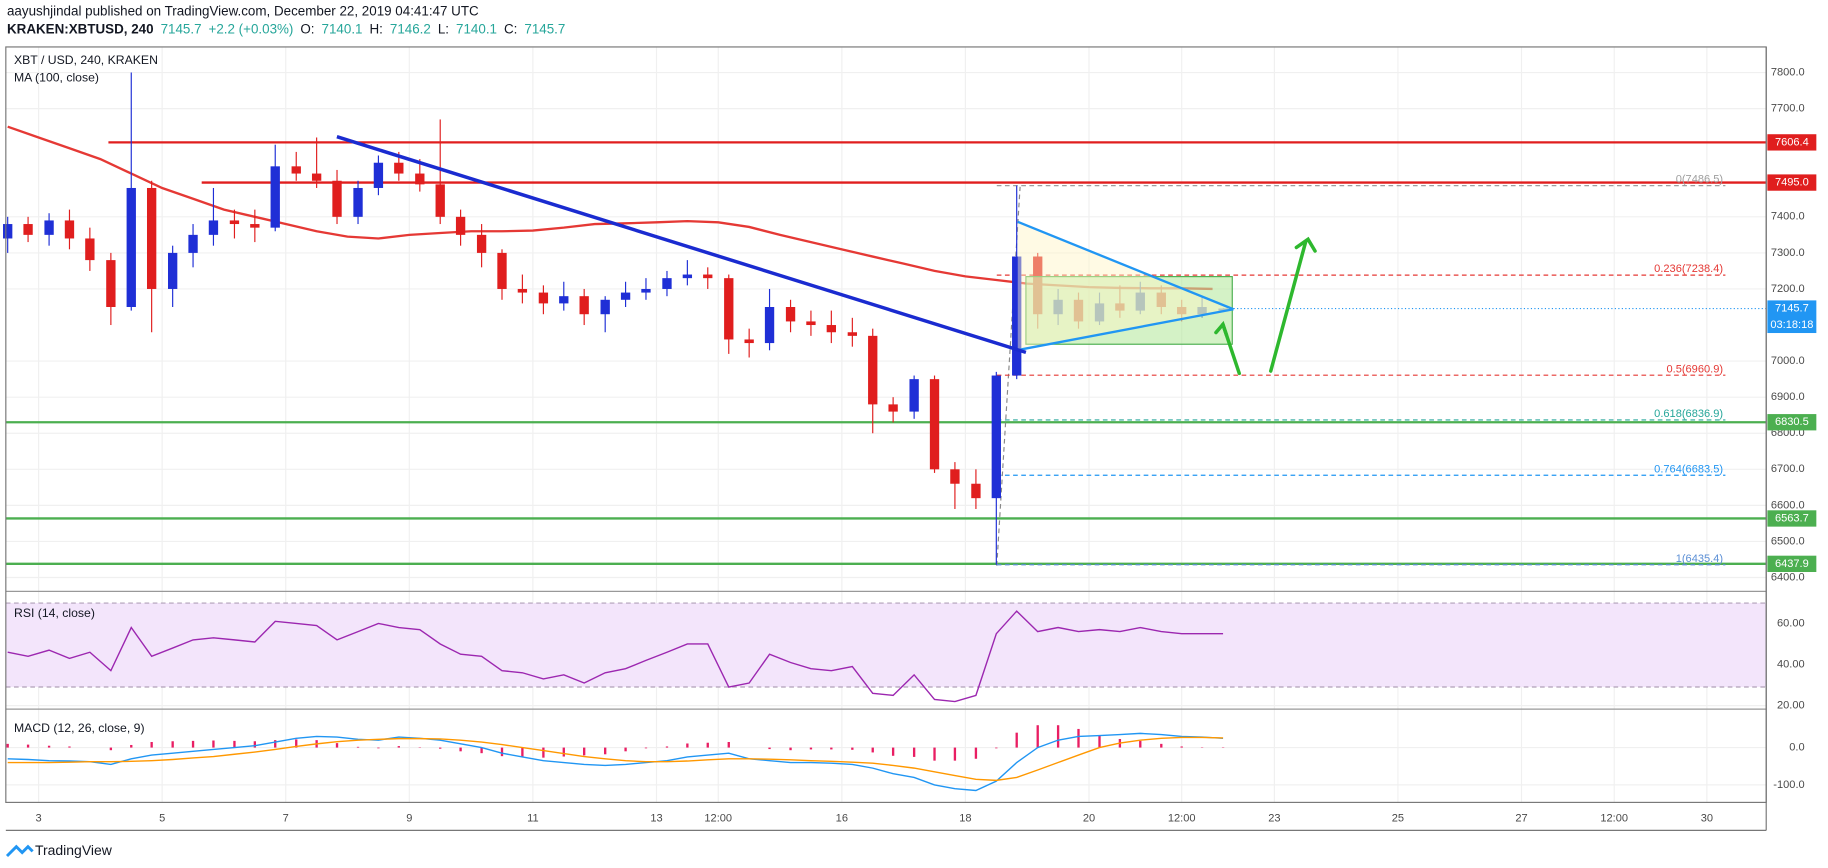 The width and height of the screenshot is (1828, 868). Describe the element at coordinates (1796, 748) in the screenshot. I see `y-tick-label: 0.0` at that location.